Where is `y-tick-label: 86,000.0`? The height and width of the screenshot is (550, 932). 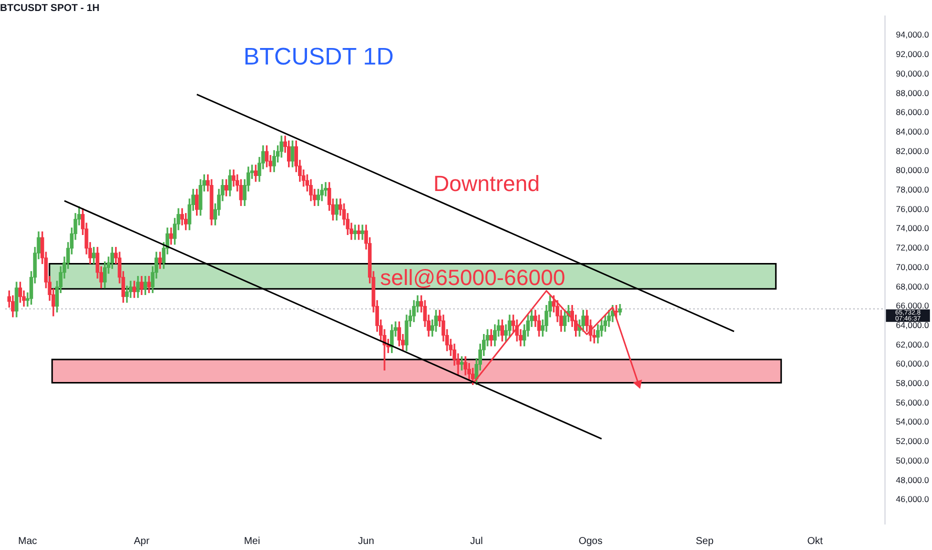
y-tick-label: 86,000.0 is located at coordinates (913, 112).